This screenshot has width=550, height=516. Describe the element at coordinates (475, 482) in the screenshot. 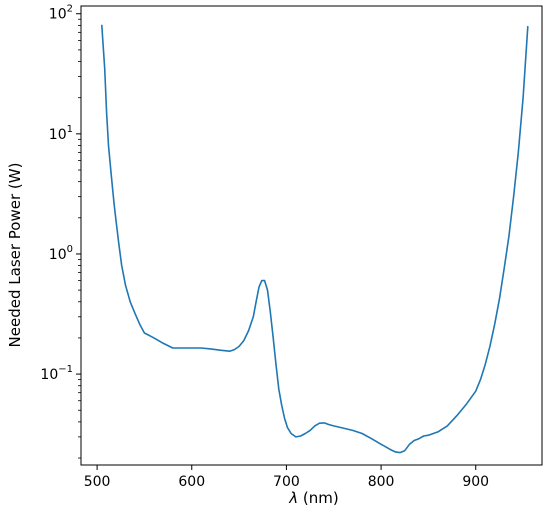

I see `x-tick-label: 900` at that location.